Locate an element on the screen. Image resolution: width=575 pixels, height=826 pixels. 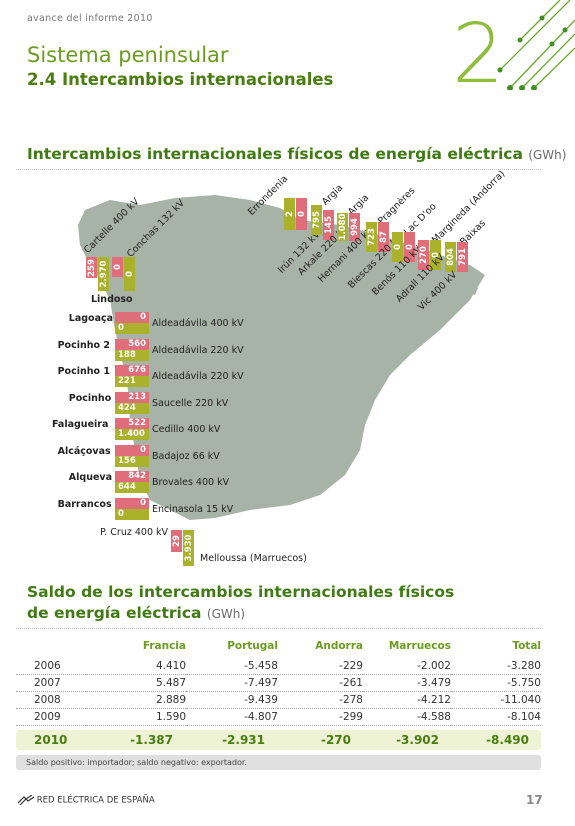
portugal-right-label: Badajoz 66 kV is located at coordinates (186, 456).